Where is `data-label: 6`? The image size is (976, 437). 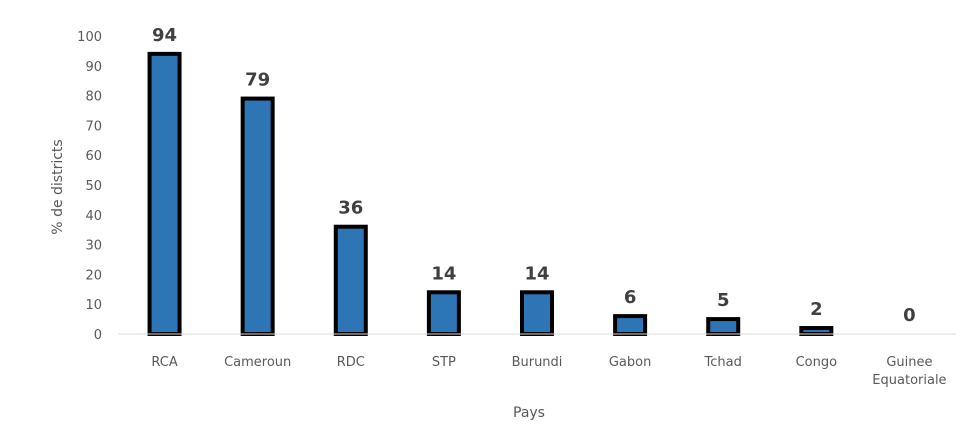 data-label: 6 is located at coordinates (630, 297).